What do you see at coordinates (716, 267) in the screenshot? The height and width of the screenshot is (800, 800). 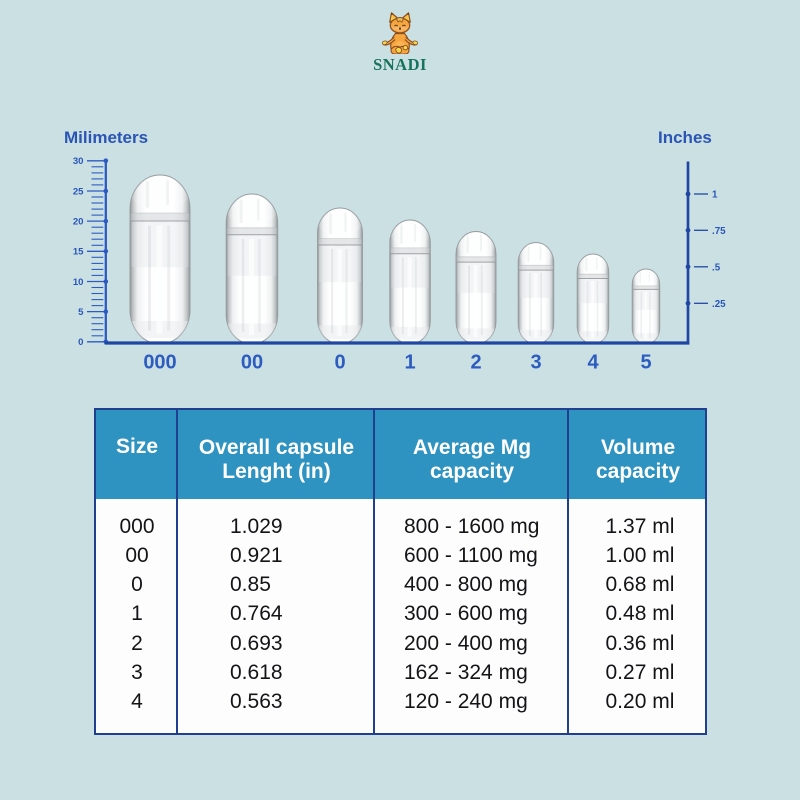 I see `svg-text: .5` at bounding box center [716, 267].